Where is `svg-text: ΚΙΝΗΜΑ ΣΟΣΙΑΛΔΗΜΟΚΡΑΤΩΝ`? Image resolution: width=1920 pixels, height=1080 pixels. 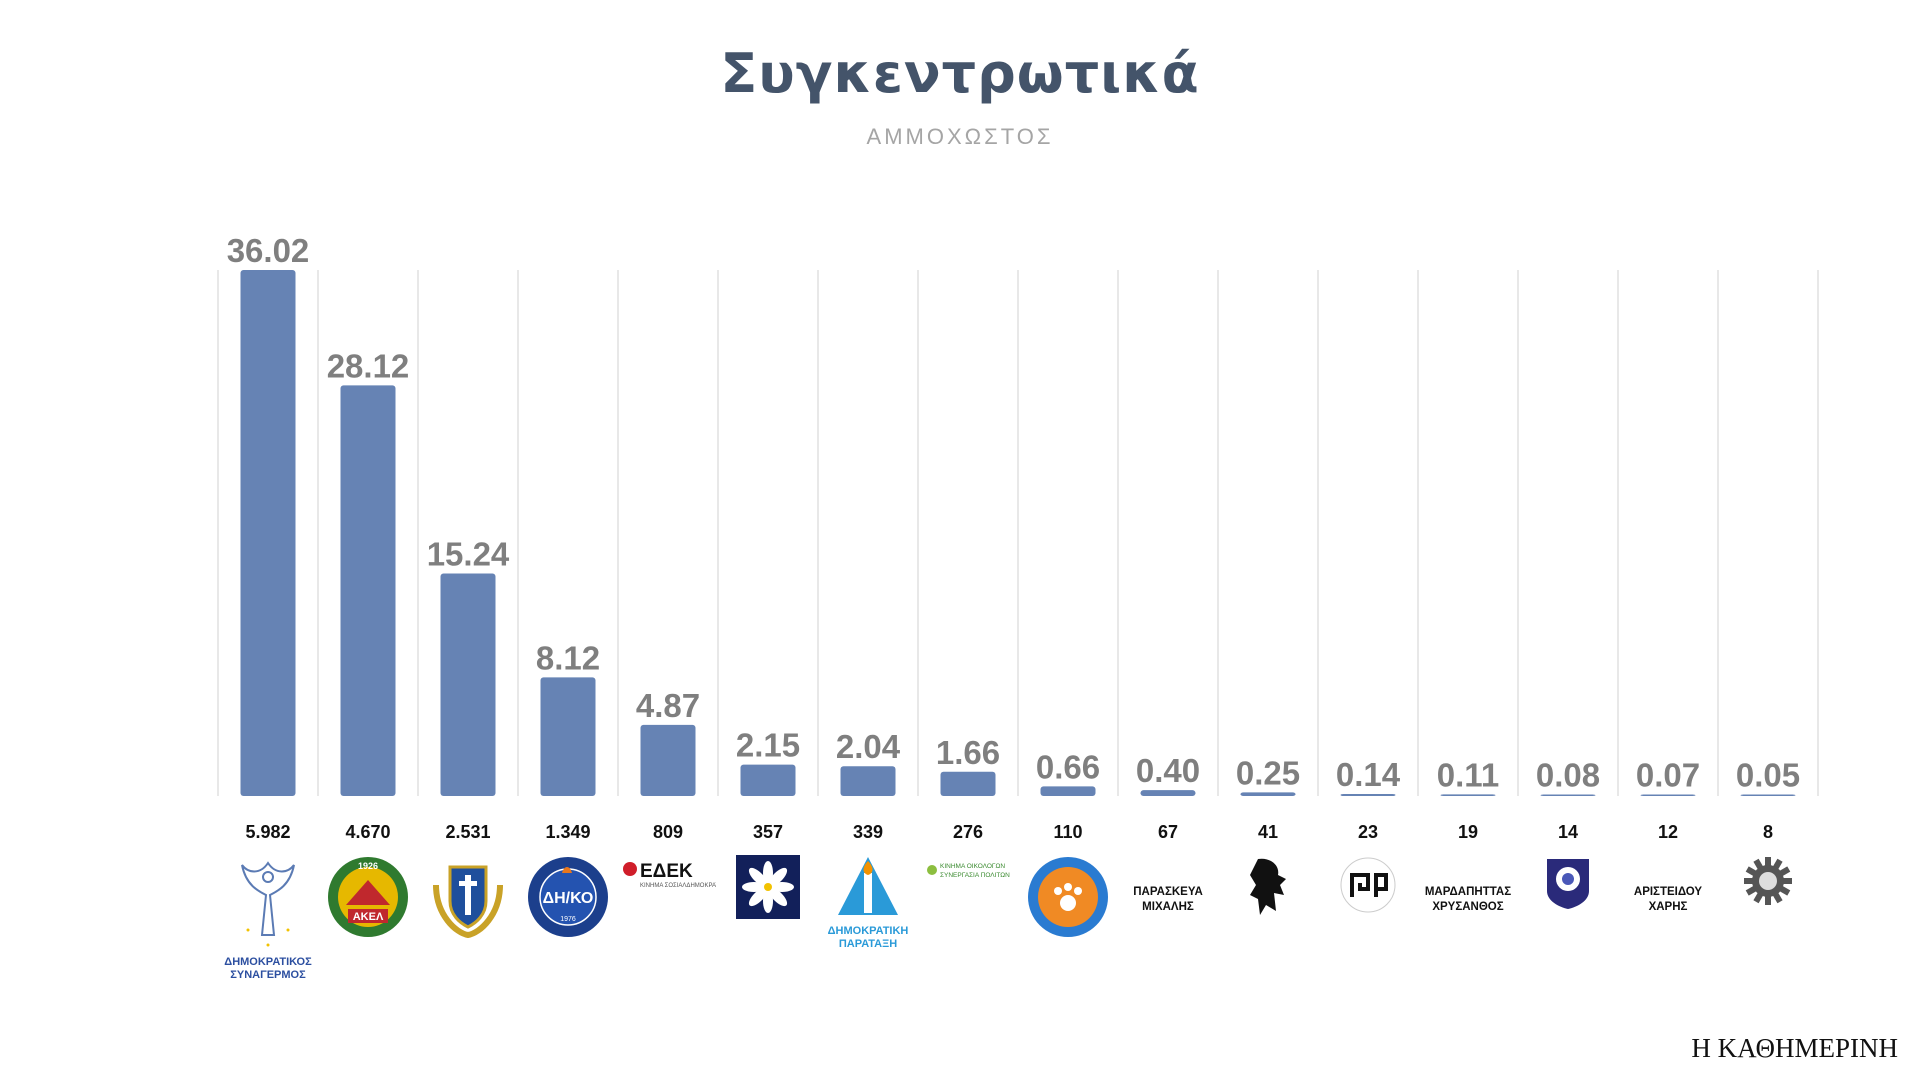 svg-text: ΚΙΝΗΜΑ ΣΟΣΙΑΛΔΗΜΟΚΡΑΤΩΝ is located at coordinates (678, 886).